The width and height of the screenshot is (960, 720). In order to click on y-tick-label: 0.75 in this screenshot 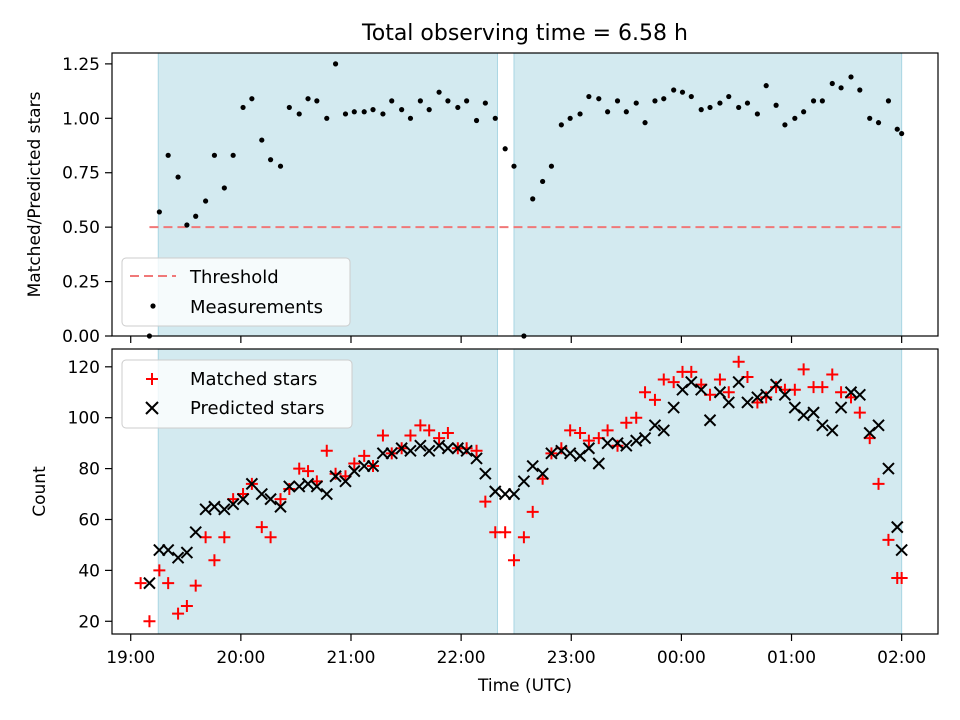, I will do `click(81, 174)`.